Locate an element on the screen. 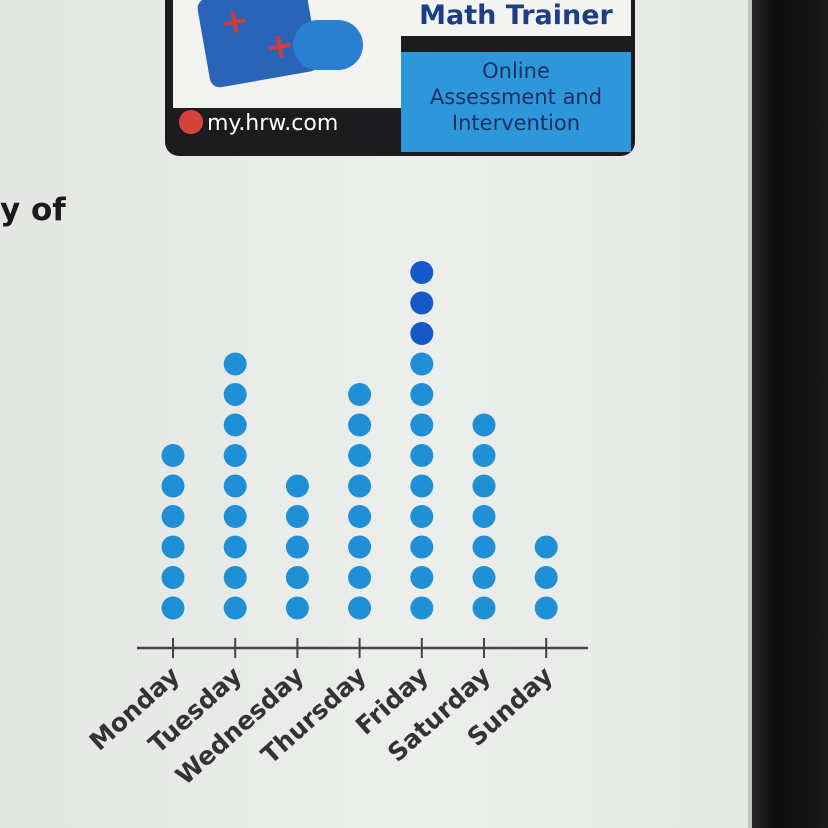 This screenshot has width=828, height=828. banner-subtitle: Online Assessment and Intervention is located at coordinates (516, 102).